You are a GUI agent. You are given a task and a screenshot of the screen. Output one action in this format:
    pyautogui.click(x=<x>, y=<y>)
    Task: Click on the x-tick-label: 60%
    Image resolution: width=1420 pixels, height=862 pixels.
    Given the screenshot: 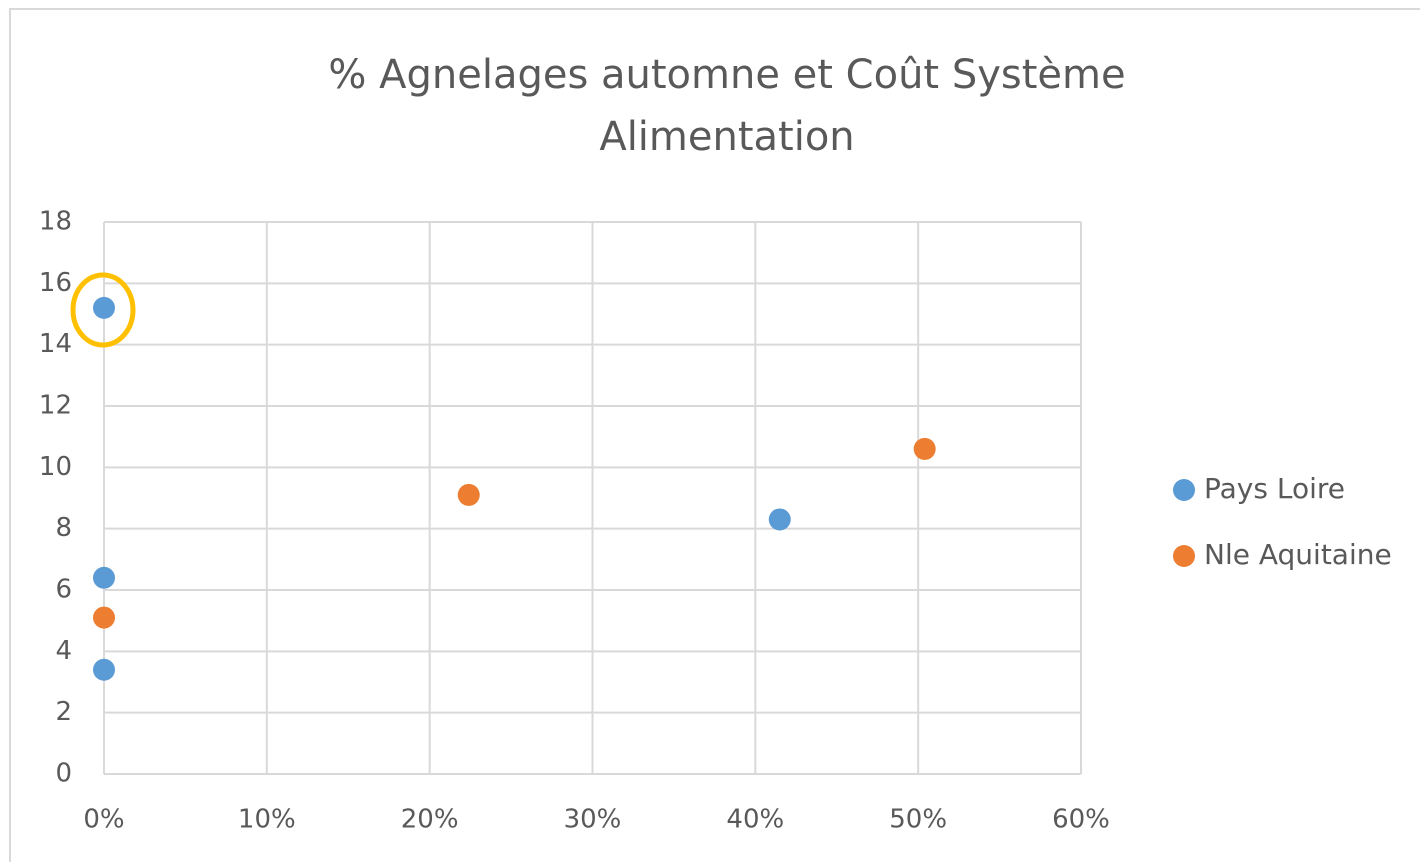 What is the action you would take?
    pyautogui.click(x=1081, y=820)
    